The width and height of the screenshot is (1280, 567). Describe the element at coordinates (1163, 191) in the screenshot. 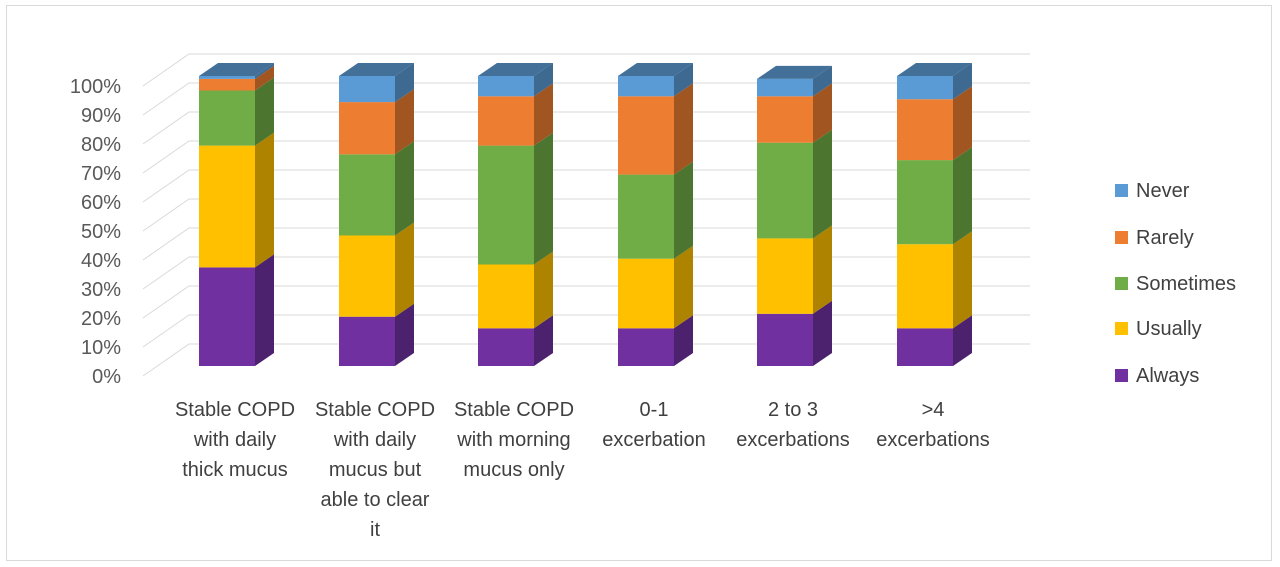

I see `legend-label: Never` at that location.